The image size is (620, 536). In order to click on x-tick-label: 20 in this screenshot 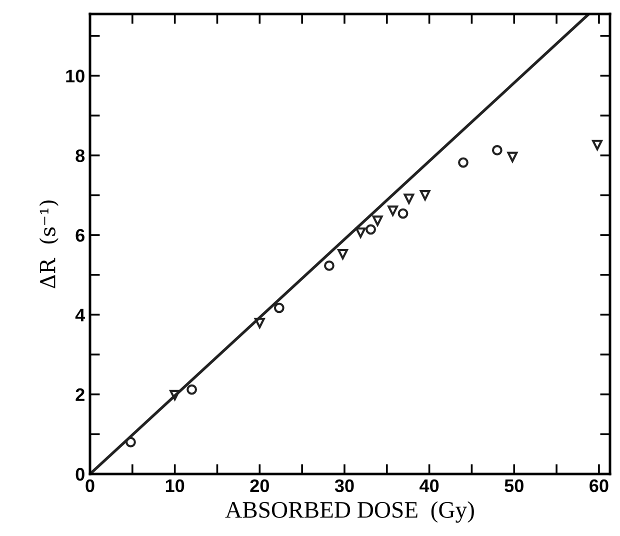, I will do `click(259, 485)`.